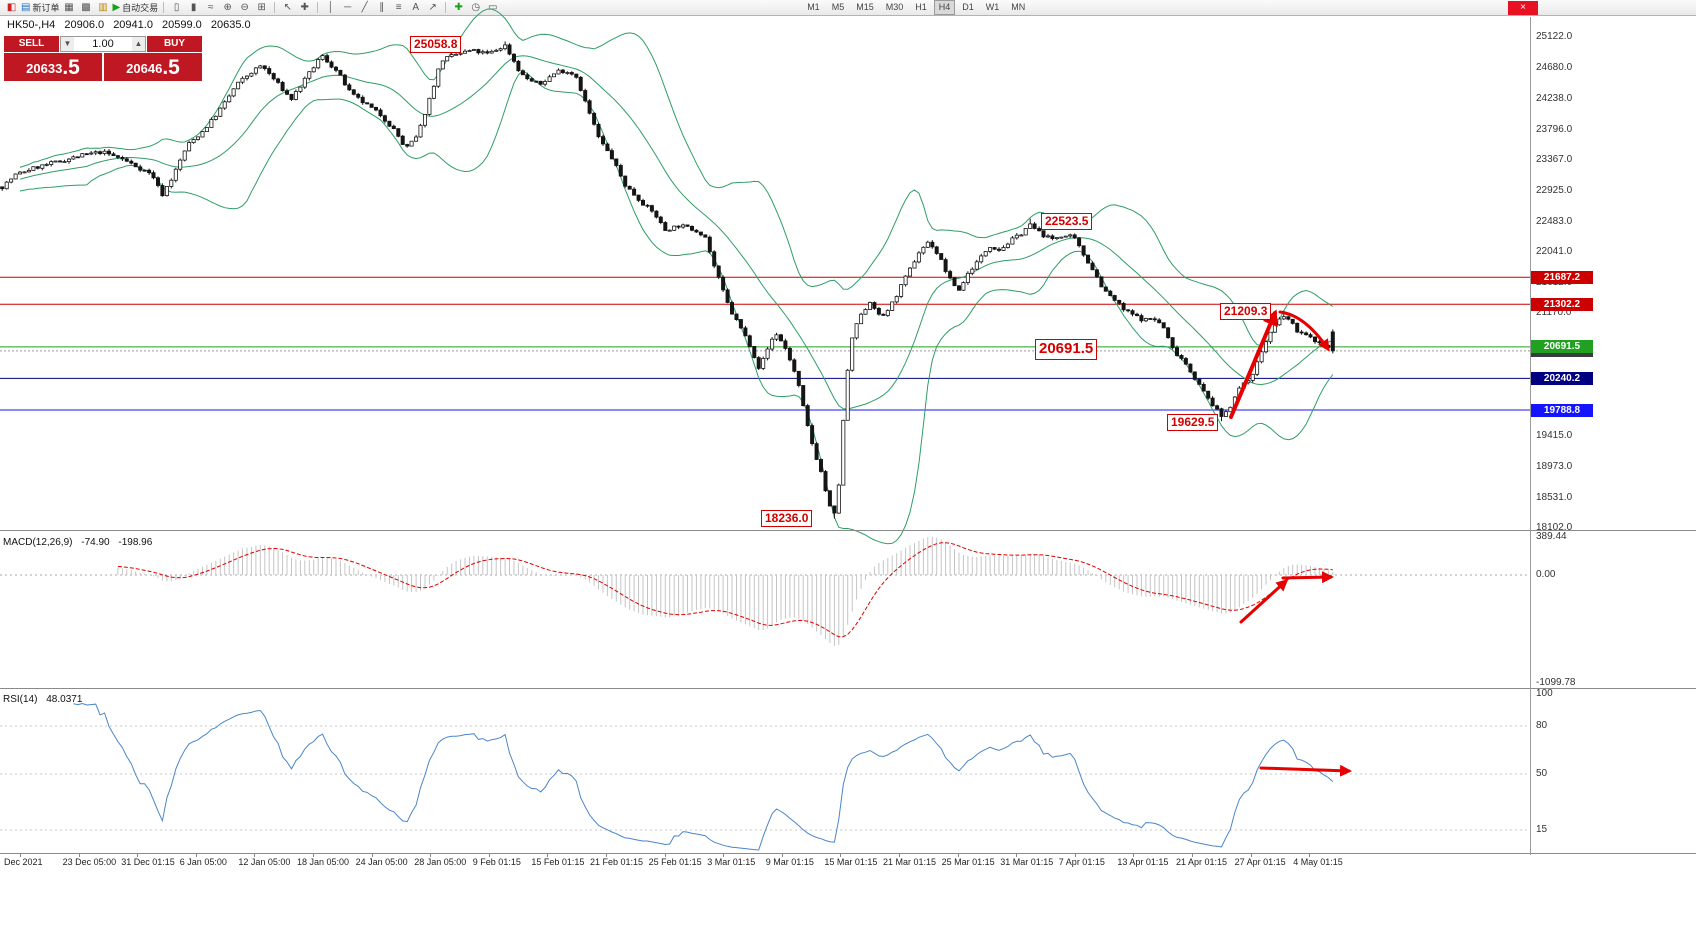 The width and height of the screenshot is (1696, 940). I want to click on fibonacci-icon: ≡, so click(398, 7).